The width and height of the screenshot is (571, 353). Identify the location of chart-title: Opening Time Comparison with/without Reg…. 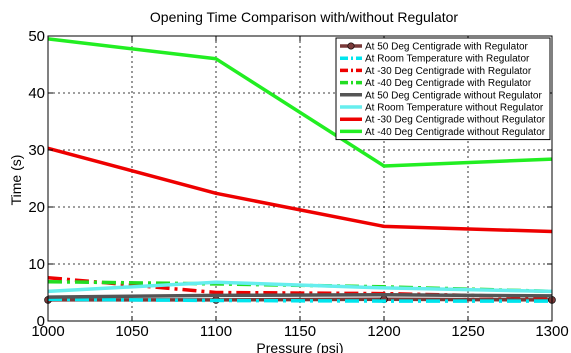
(304, 17).